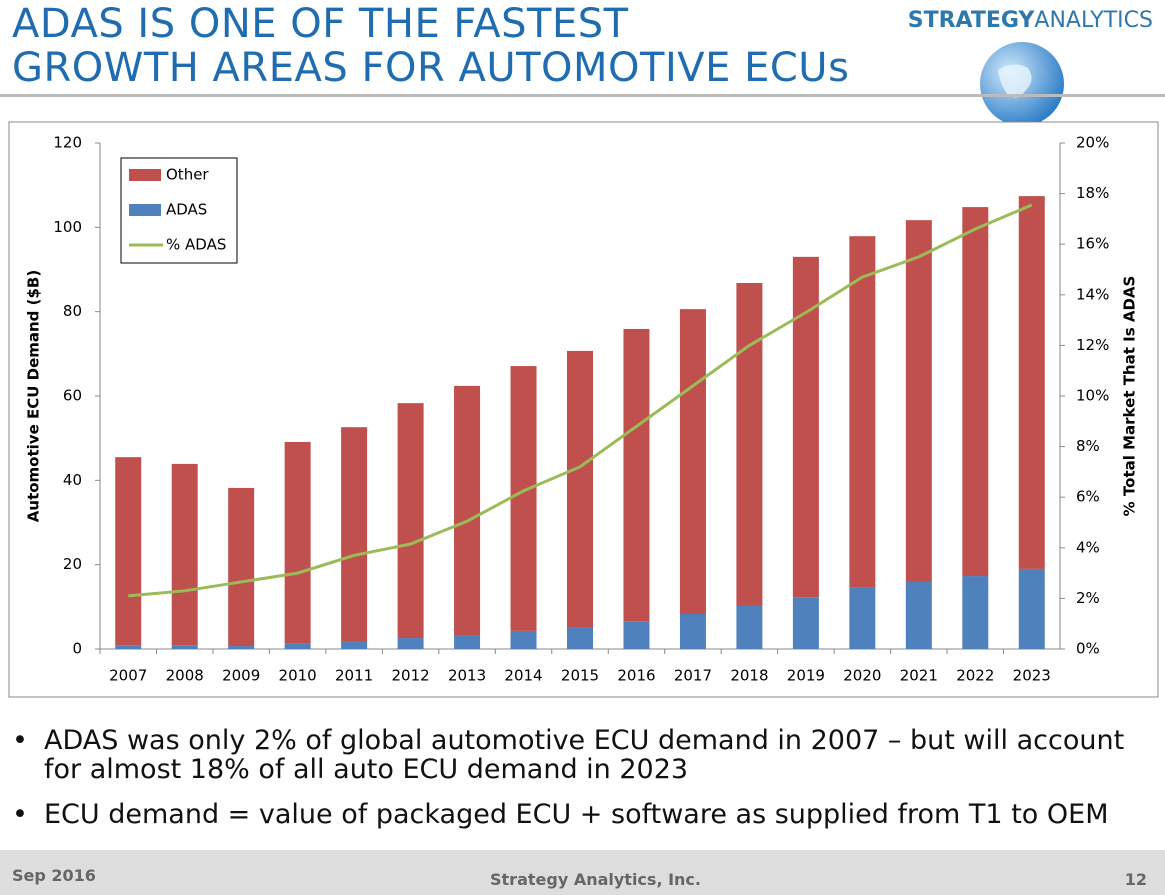  I want to click on brand: STRATEGYANALYTICS, so click(1030, 20).